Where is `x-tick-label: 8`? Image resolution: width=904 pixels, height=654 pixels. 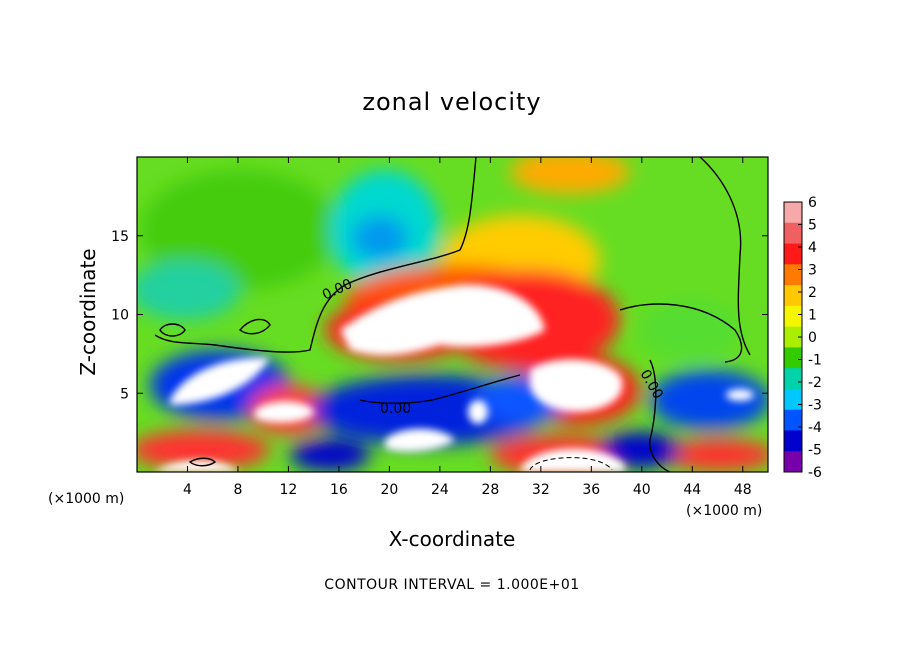 x-tick-label: 8 is located at coordinates (237, 490).